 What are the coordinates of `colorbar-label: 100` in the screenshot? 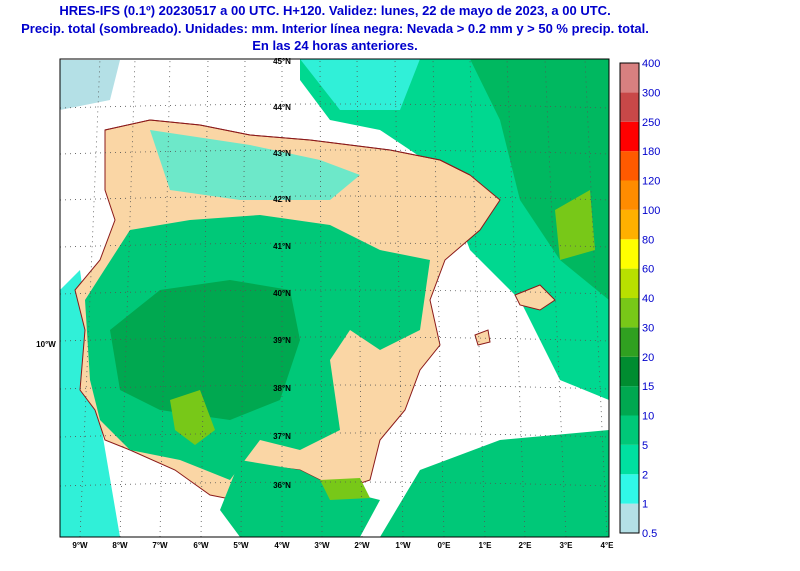 It's located at (651, 211).